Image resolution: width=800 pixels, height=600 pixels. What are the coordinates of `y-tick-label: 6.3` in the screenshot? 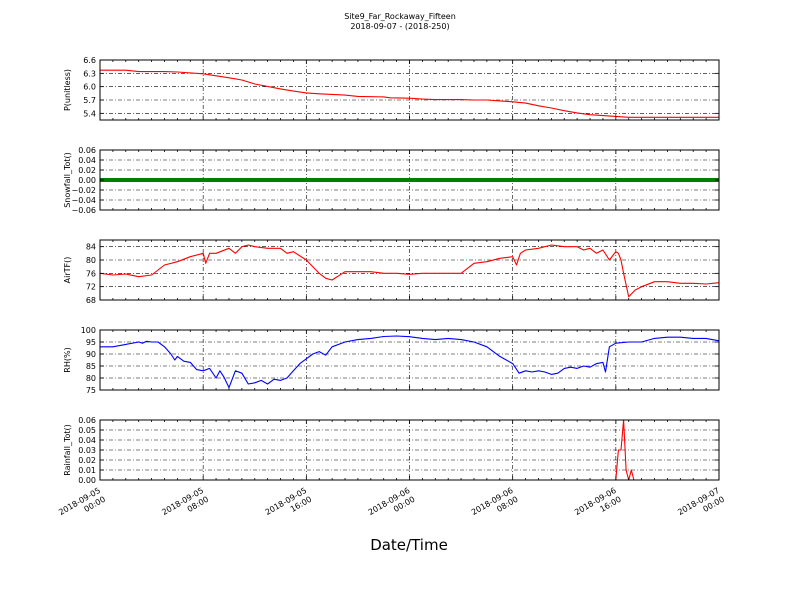 It's located at (89, 73).